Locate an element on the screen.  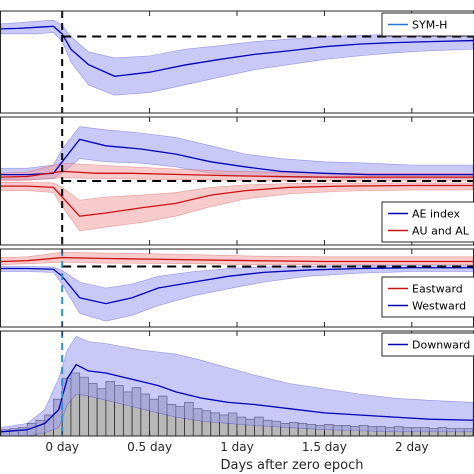
legend: Eastward Westward is located at coordinates (427, 297).